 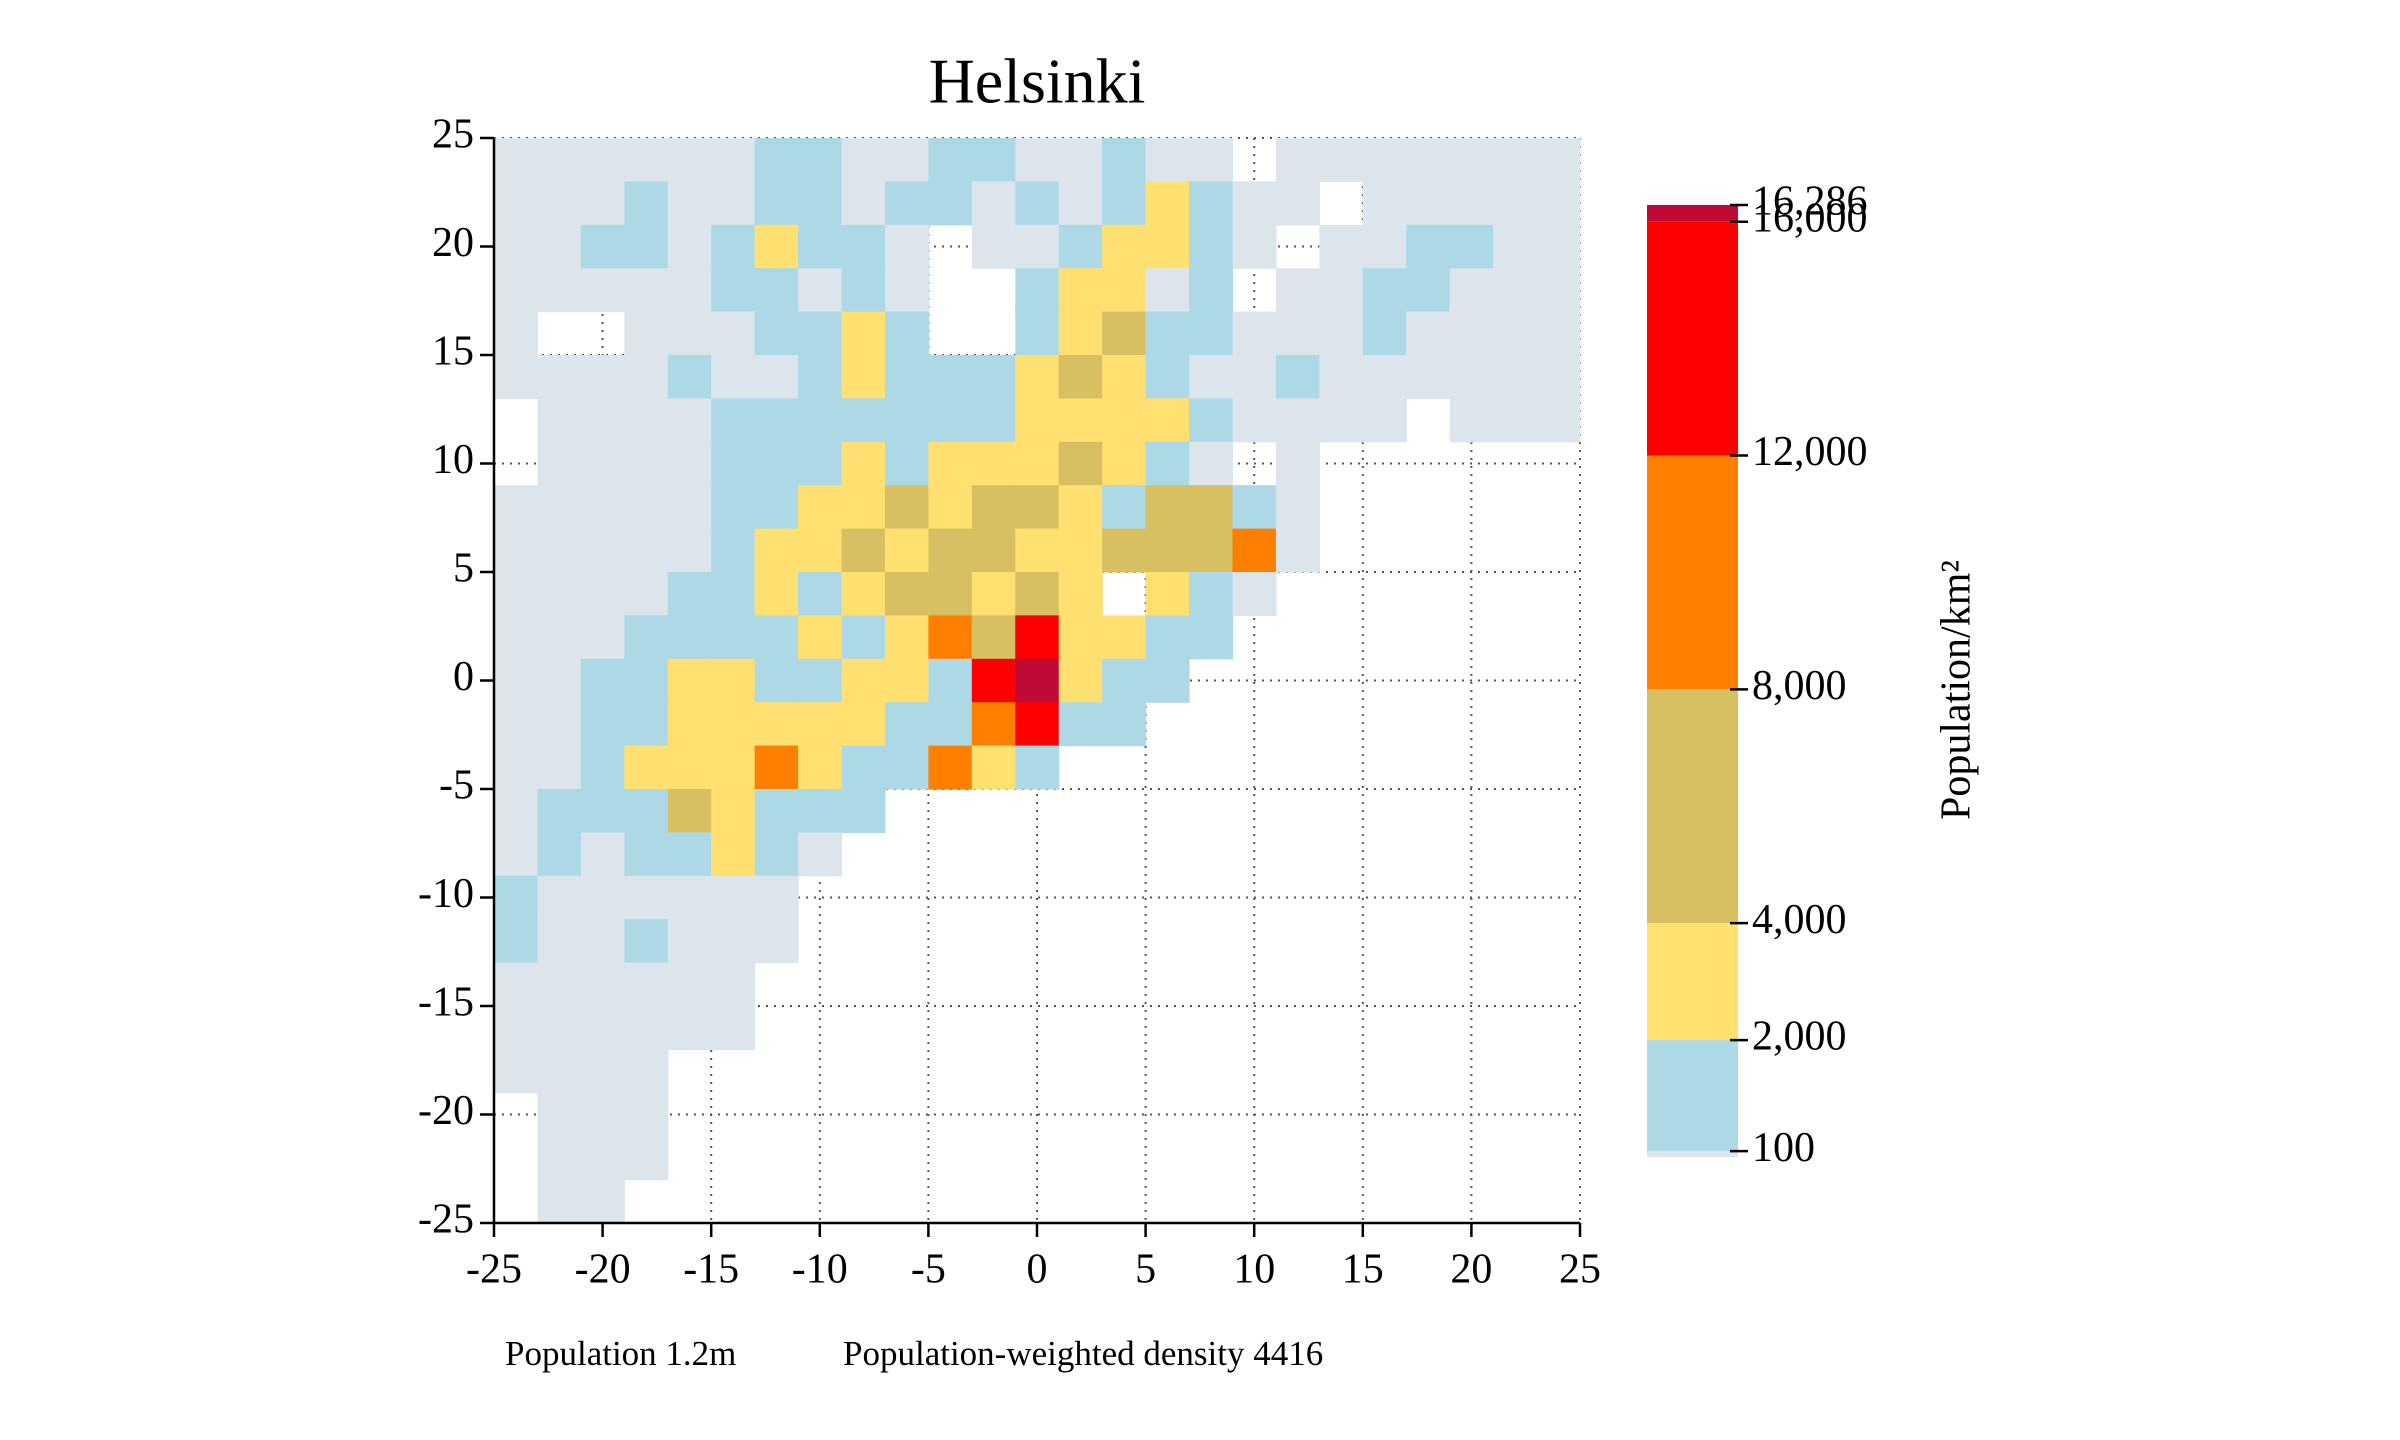 I want to click on colorbar-tick-label: 100, so click(x=1783, y=1148).